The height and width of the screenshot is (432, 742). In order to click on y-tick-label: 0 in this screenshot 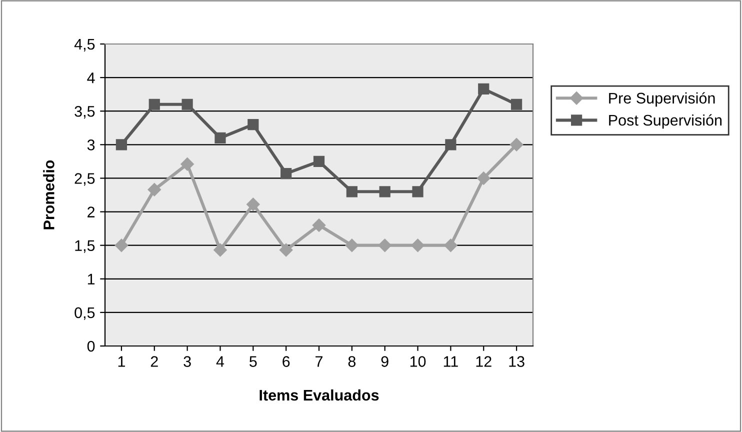, I will do `click(91, 346)`.